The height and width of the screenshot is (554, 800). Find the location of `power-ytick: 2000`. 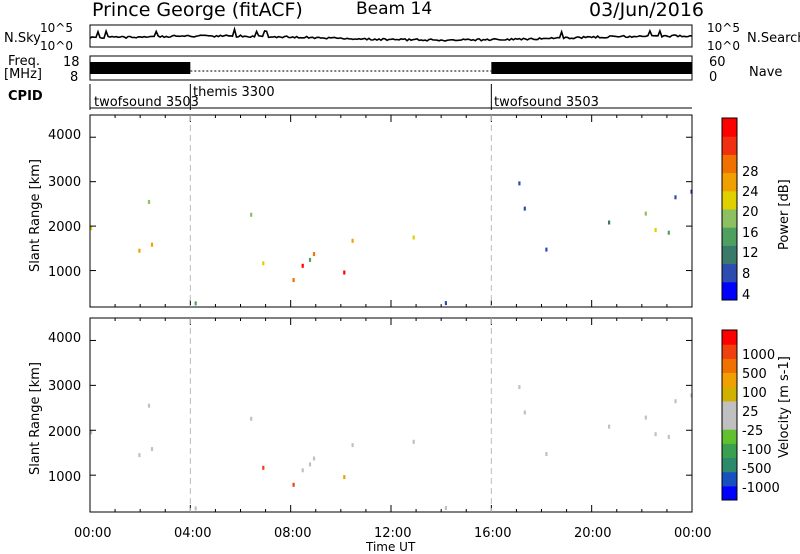

power-ytick: 2000 is located at coordinates (65, 227).